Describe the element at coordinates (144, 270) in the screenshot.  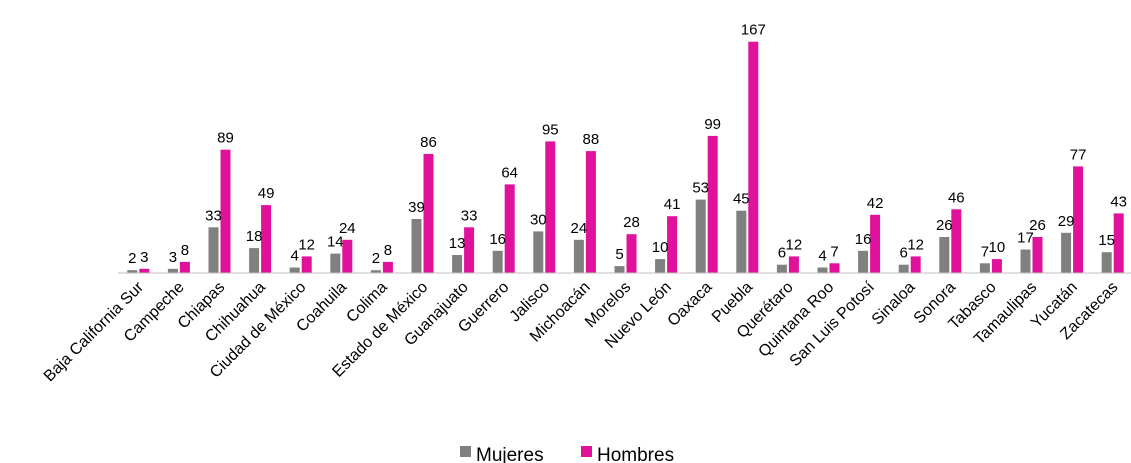
I see `bar-hombres-baja-california-sur` at that location.